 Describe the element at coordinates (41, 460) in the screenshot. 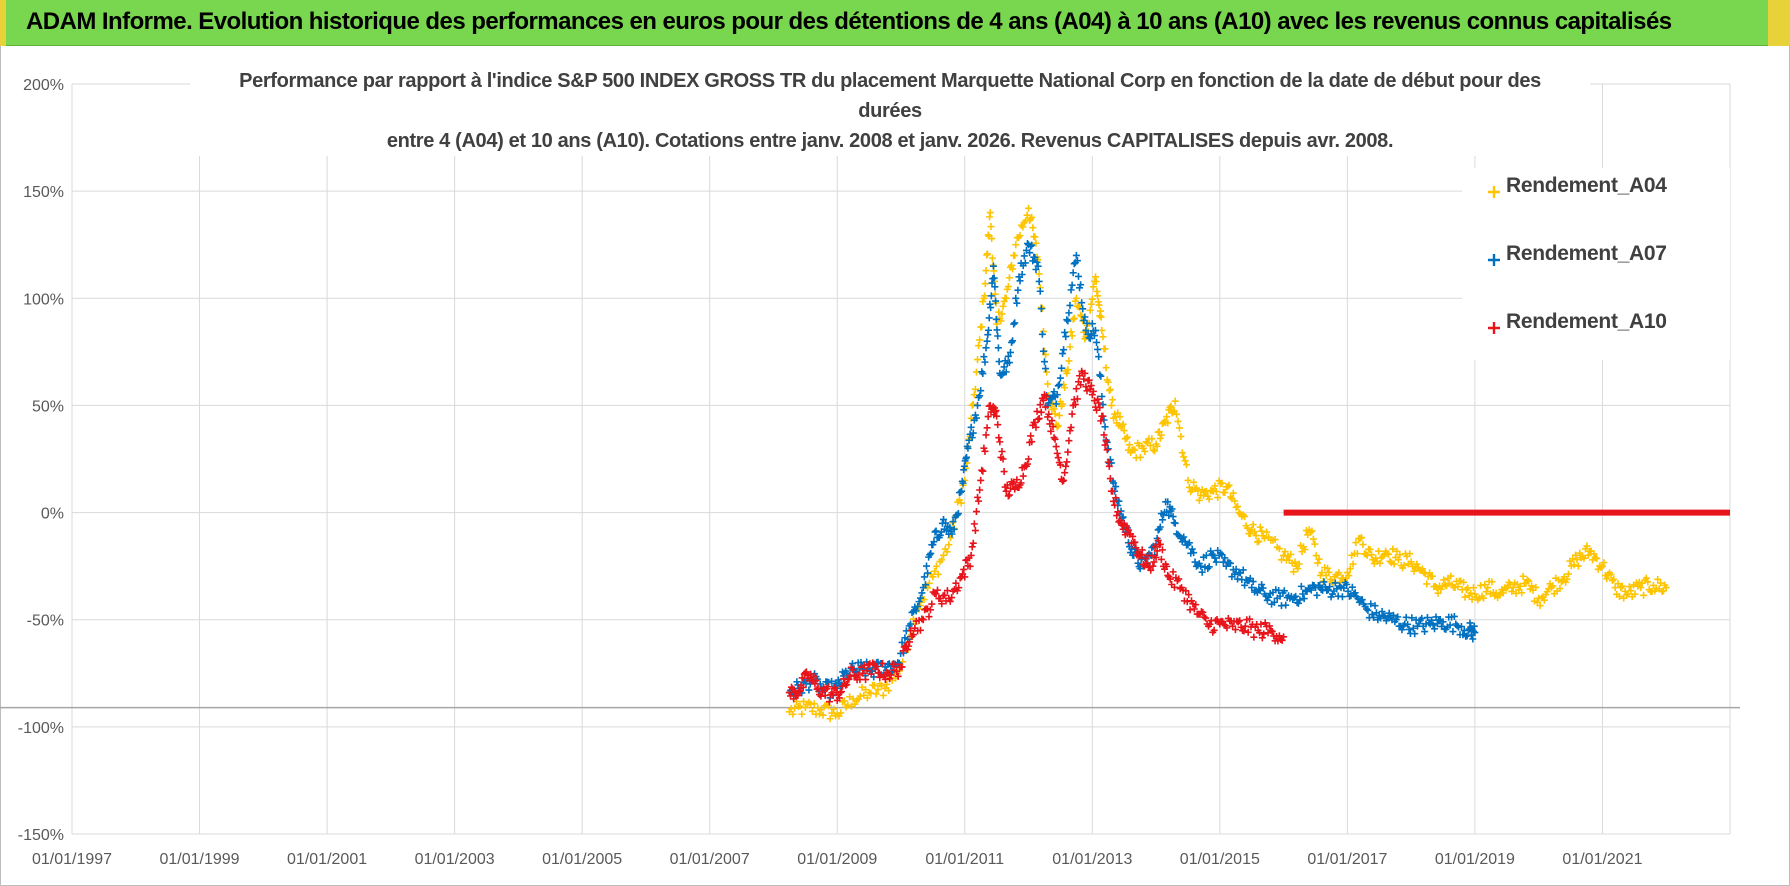

I see `y-axis-ticks: -150% -100% -50% 0% 50% 100% 150% 200%` at that location.